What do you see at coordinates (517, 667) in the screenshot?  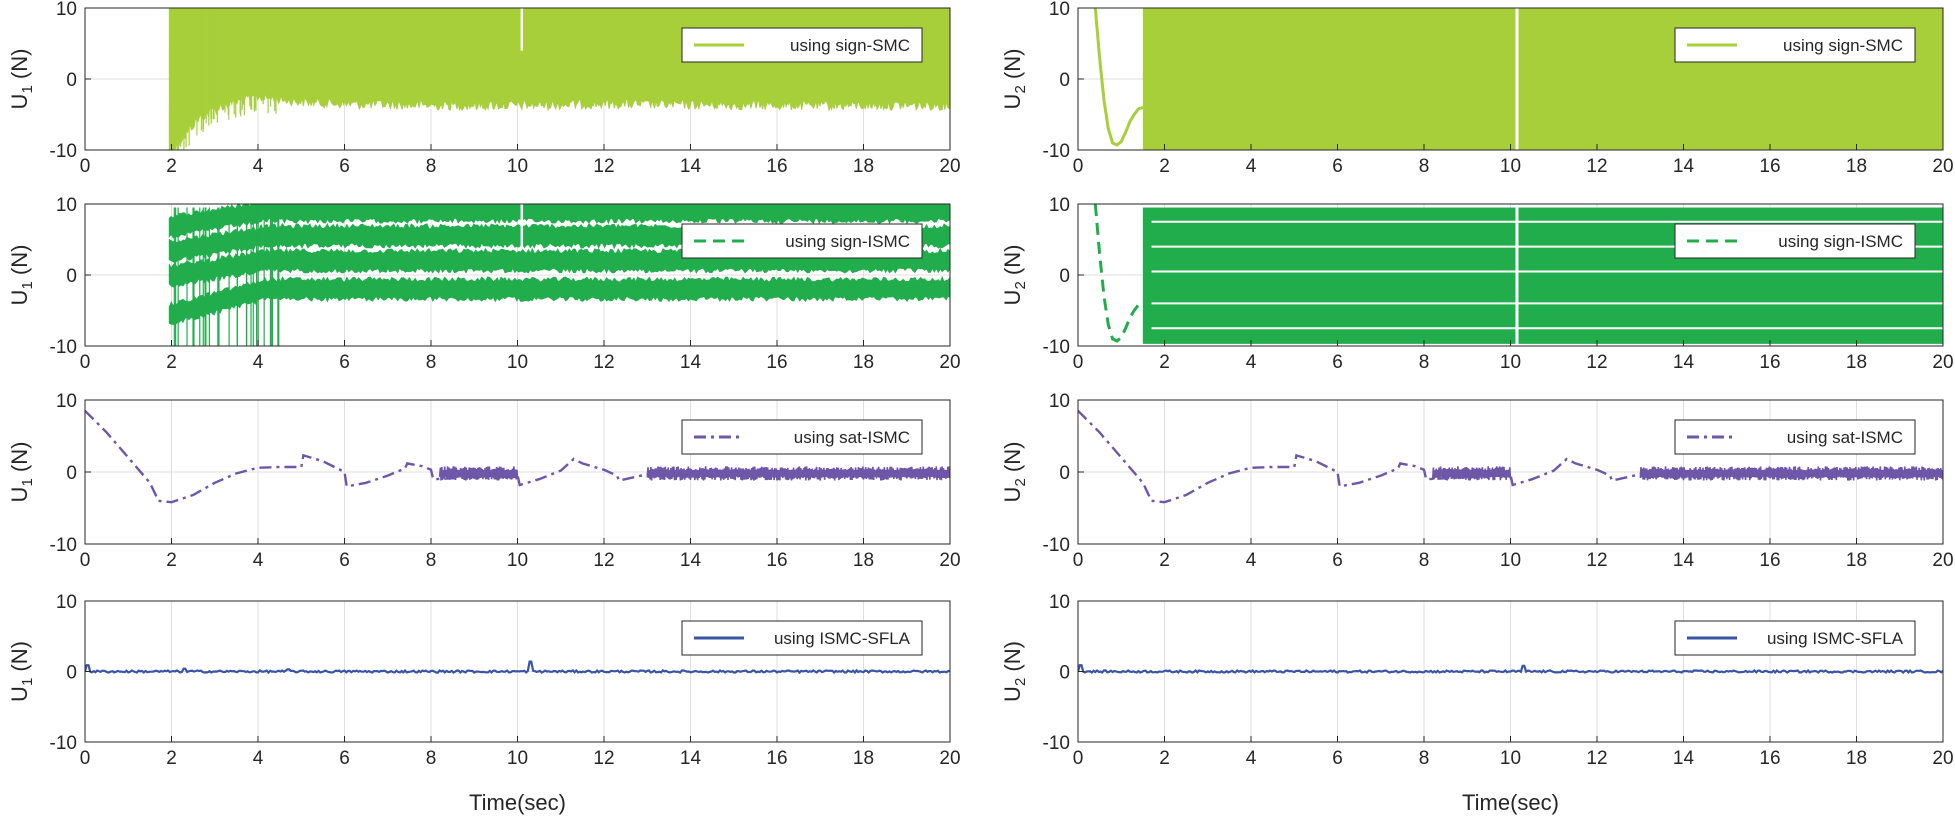 I see `signal-line` at bounding box center [517, 667].